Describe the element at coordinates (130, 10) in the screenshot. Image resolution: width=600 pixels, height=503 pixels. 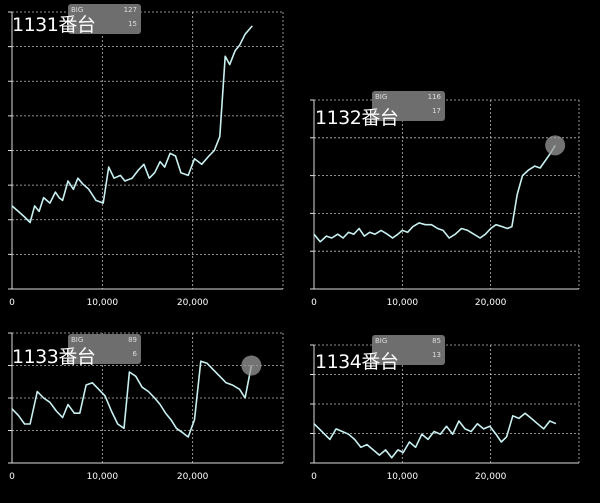
I see `big-count: 127` at that location.